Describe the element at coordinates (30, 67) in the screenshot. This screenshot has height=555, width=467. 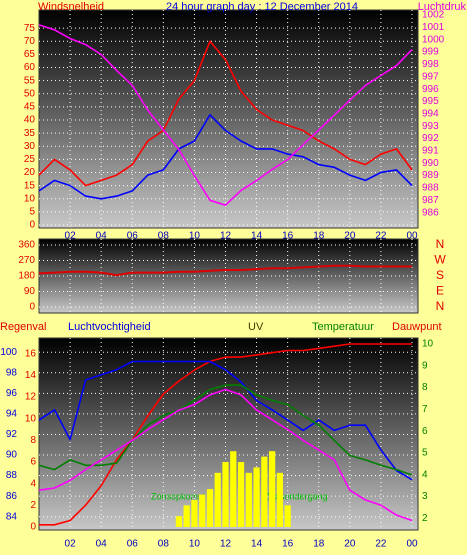
I see `y-tick-label: 60` at that location.